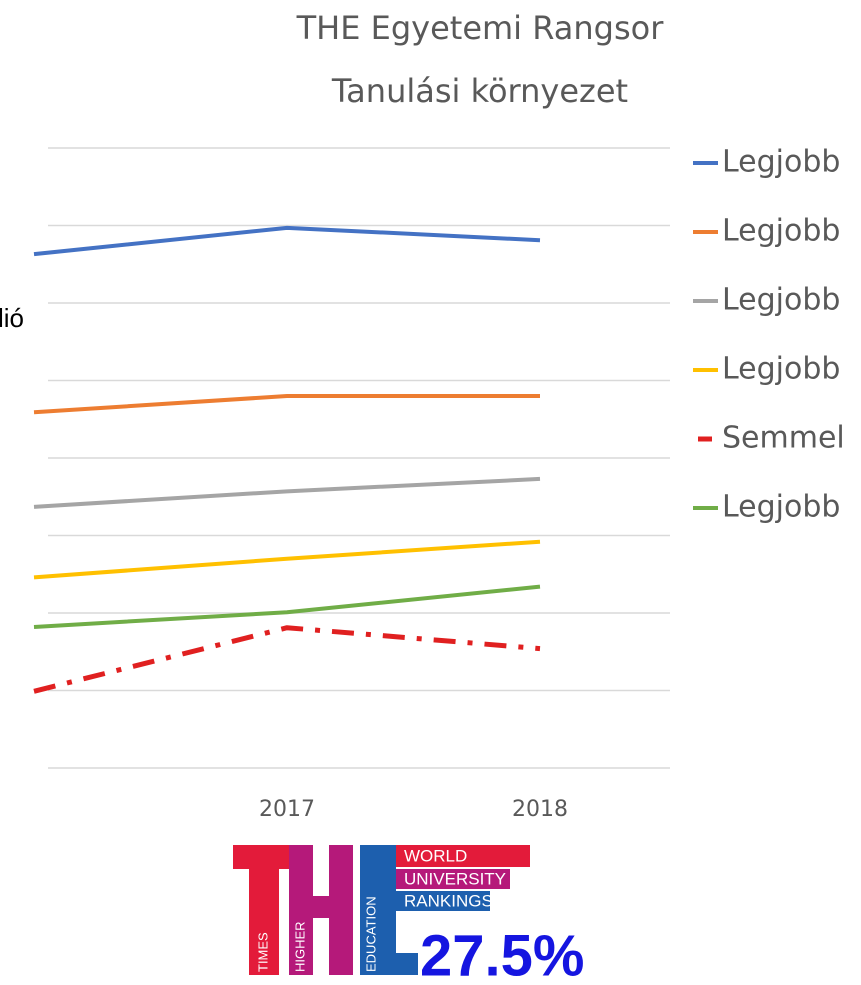 This screenshot has height=985, width=861. I want to click on legend-label: Semmel, so click(783, 438).